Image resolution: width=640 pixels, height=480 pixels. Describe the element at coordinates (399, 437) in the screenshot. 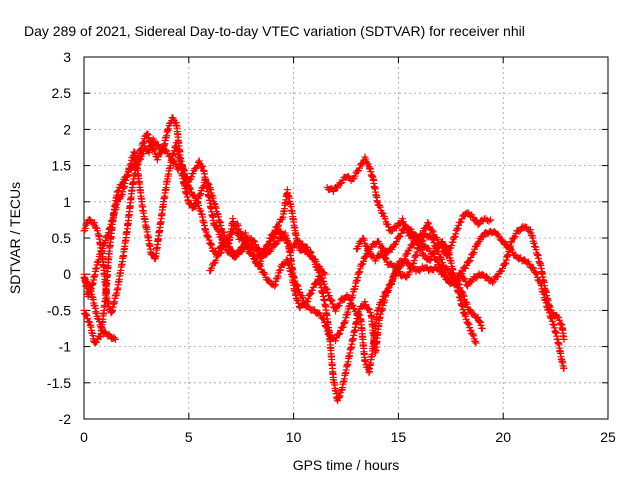

I see `x-tick-label: 15` at that location.